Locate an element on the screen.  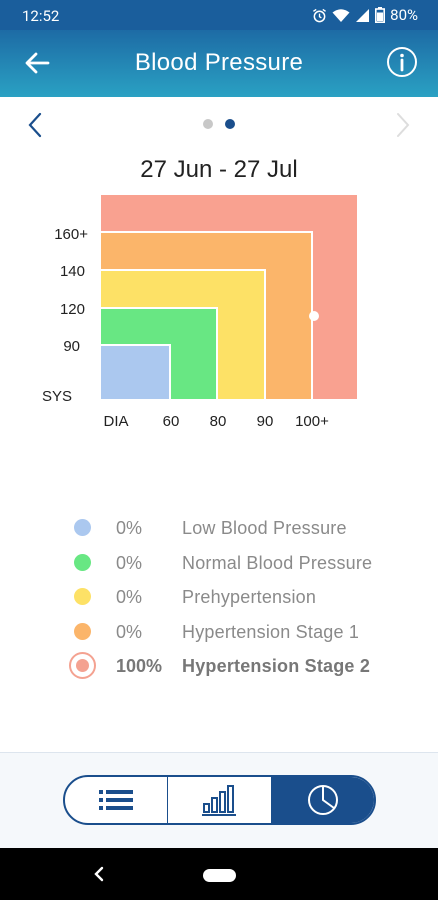
app-bar: Blood Pressure is located at coordinates (219, 63).